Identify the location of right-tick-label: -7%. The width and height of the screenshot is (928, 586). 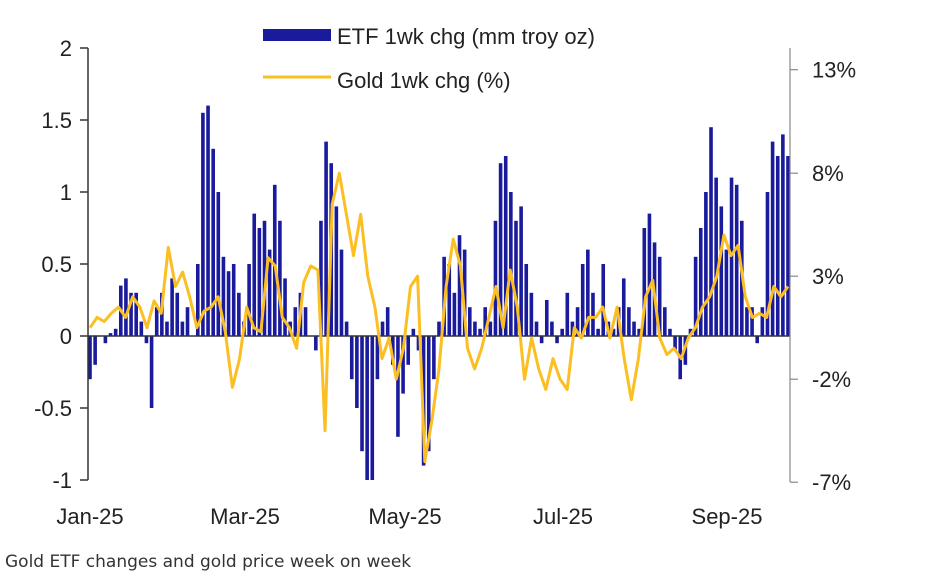
(831, 482).